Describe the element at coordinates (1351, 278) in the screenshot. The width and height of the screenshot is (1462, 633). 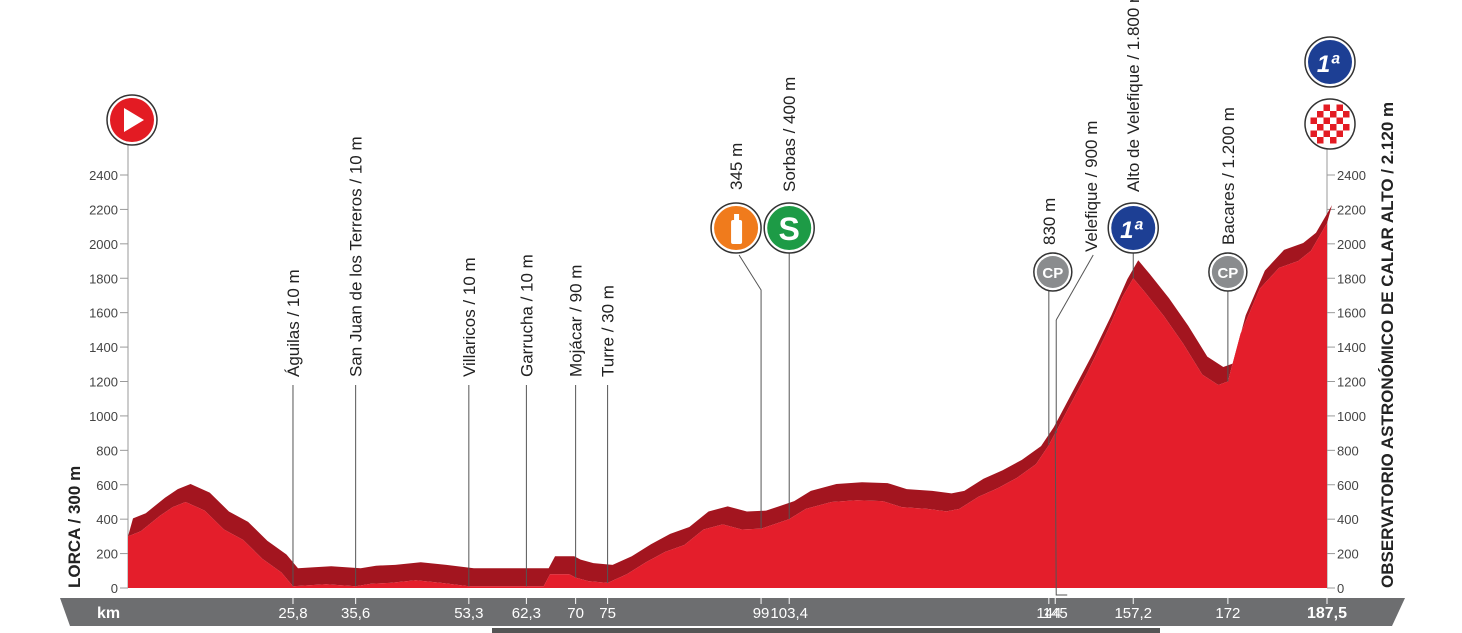
I see `y-tick-label-right: 1800` at that location.